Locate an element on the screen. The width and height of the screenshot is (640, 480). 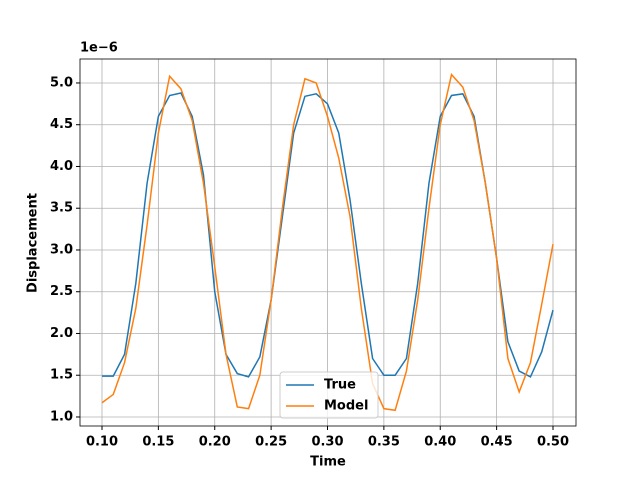
y-tick-label: 3.0 is located at coordinates (61, 249).